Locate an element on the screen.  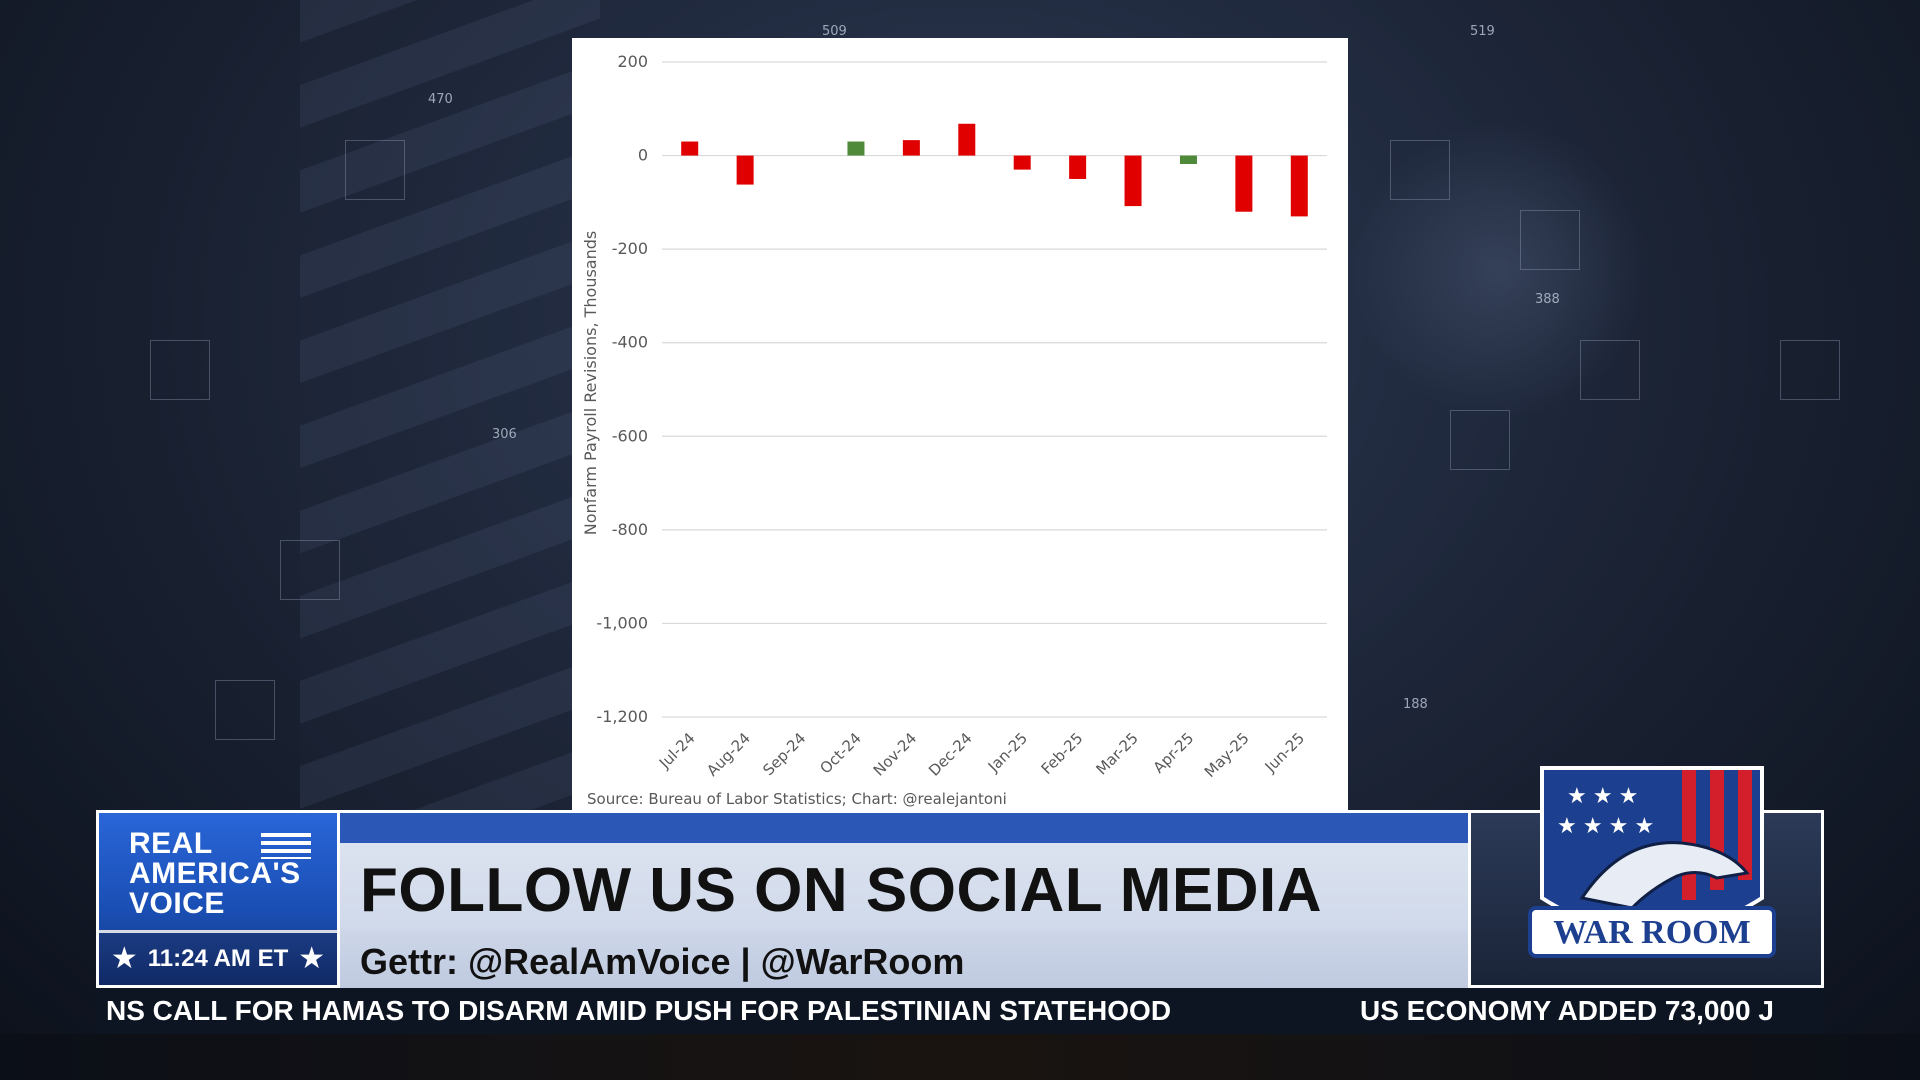
x-tick-label: Apr-25 is located at coordinates (1174, 753).